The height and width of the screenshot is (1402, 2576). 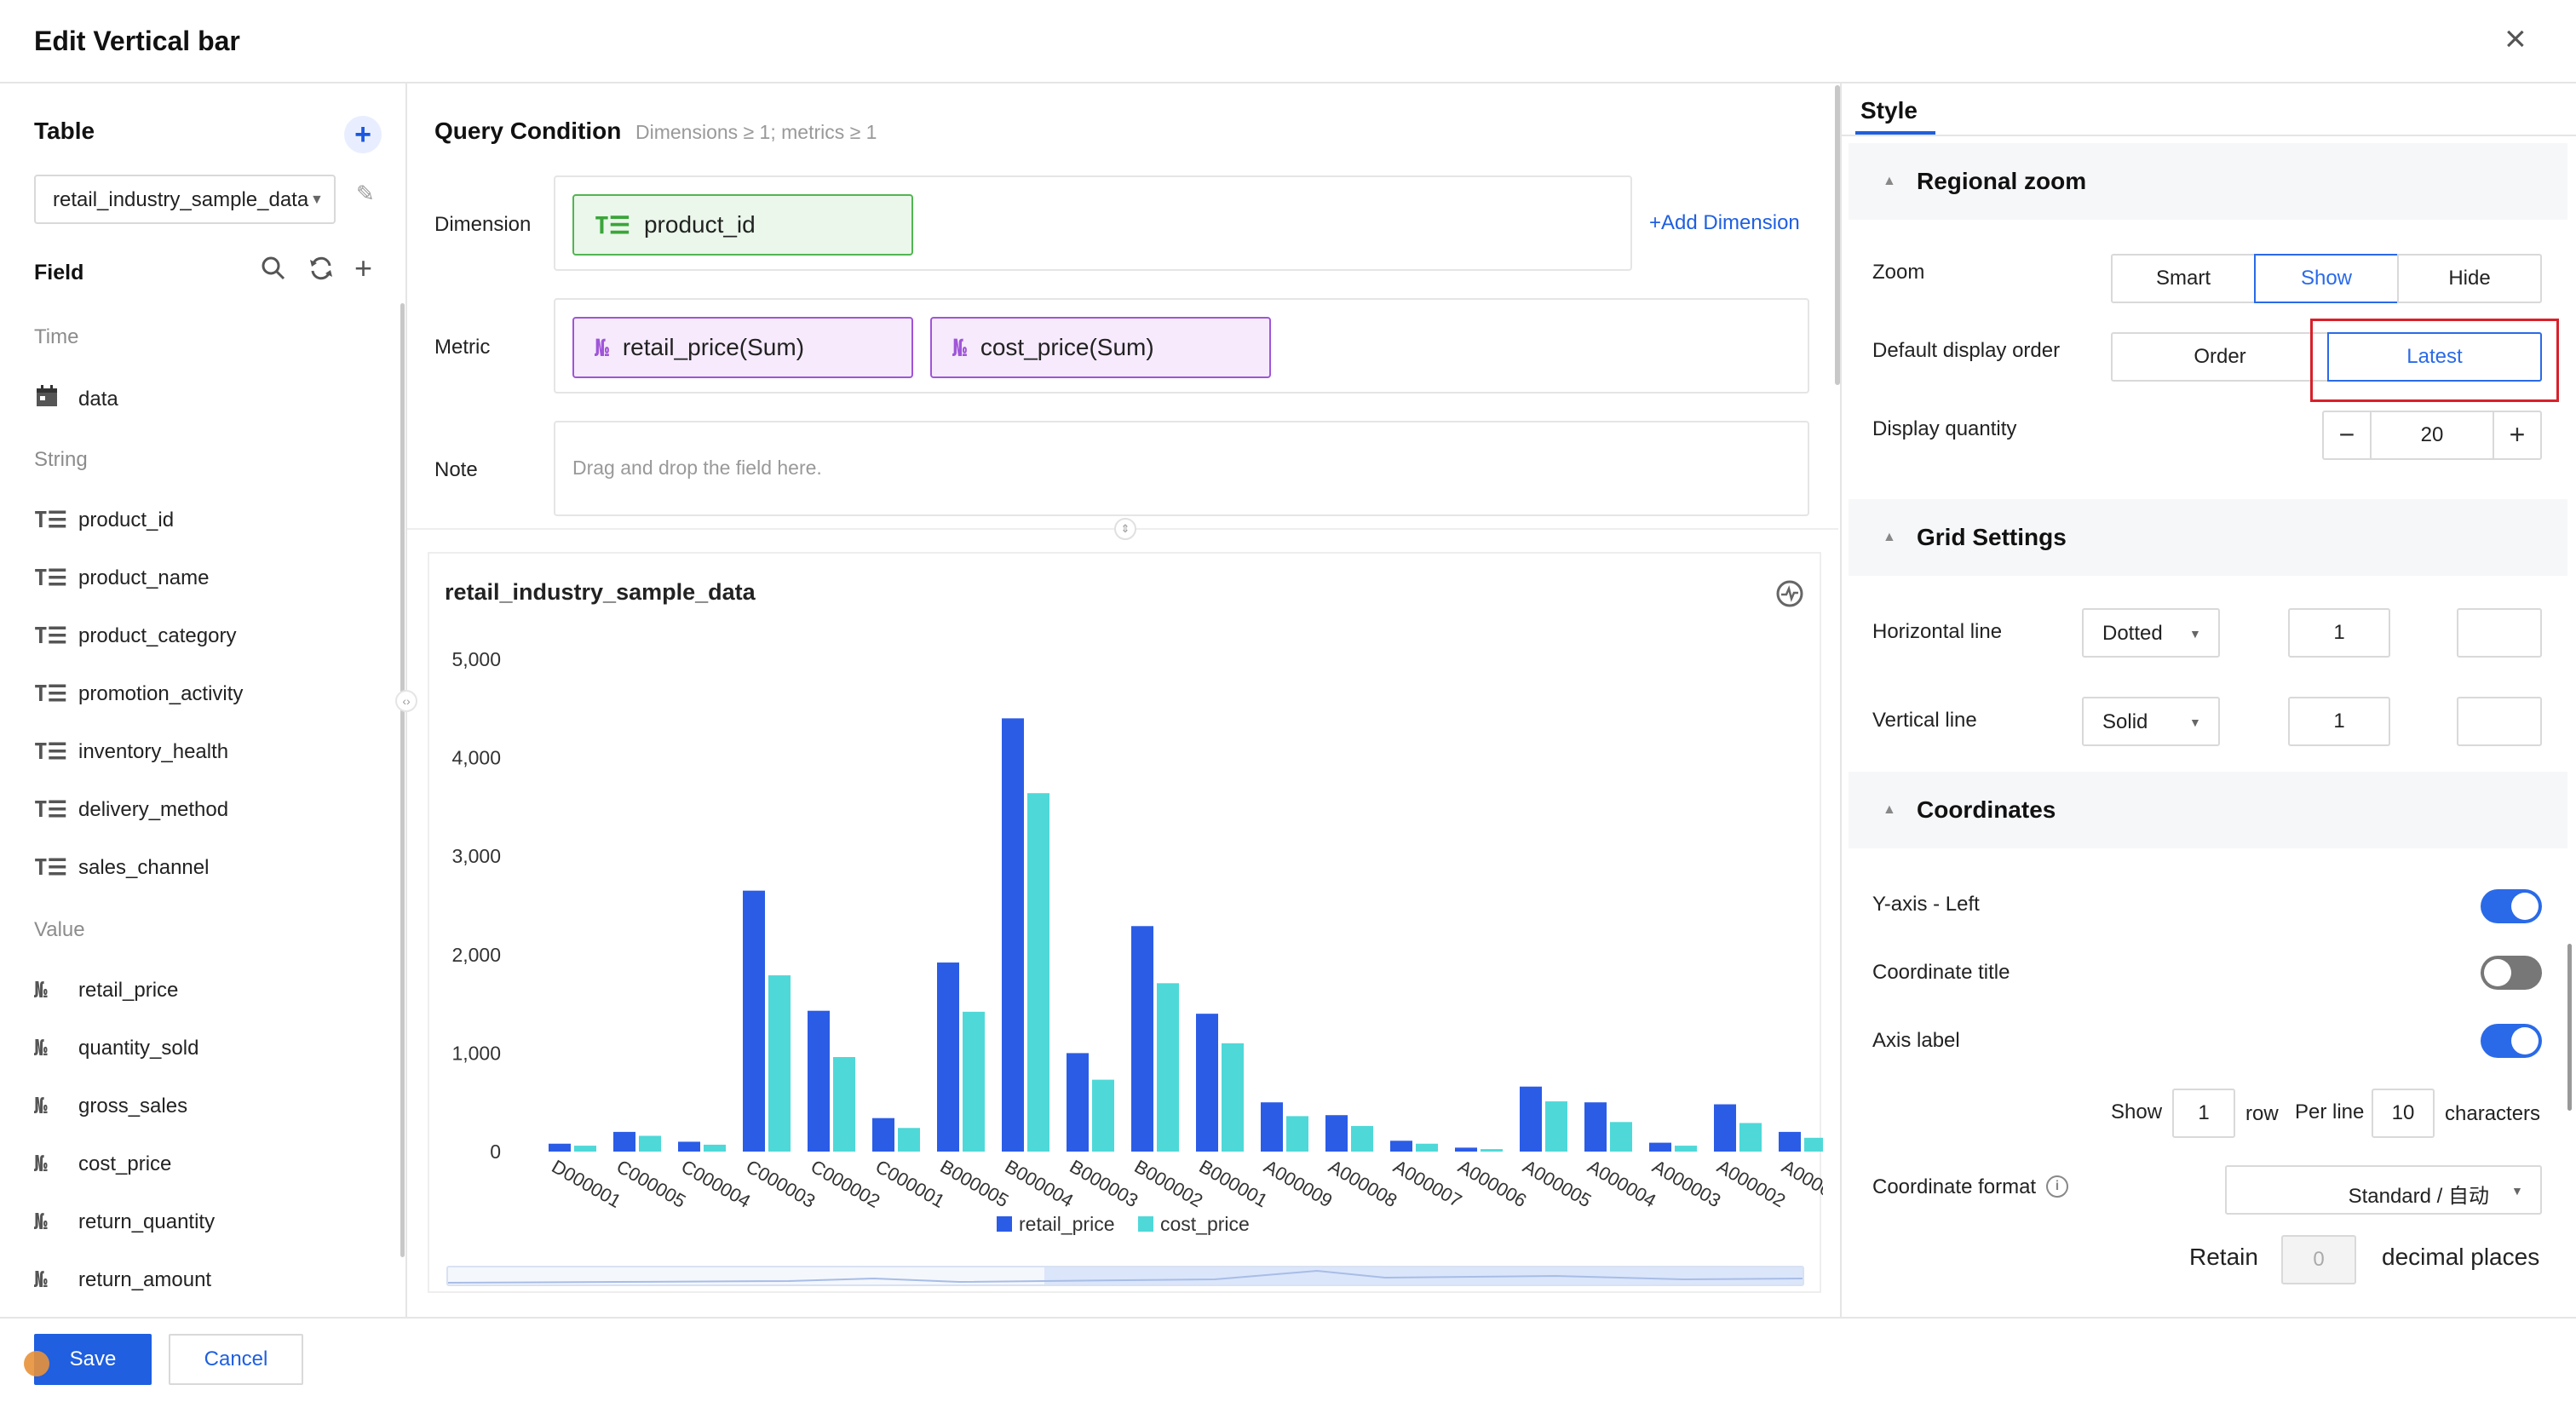 What do you see at coordinates (137, 41) in the screenshot?
I see `dialog-title: Edit Vertical bar` at bounding box center [137, 41].